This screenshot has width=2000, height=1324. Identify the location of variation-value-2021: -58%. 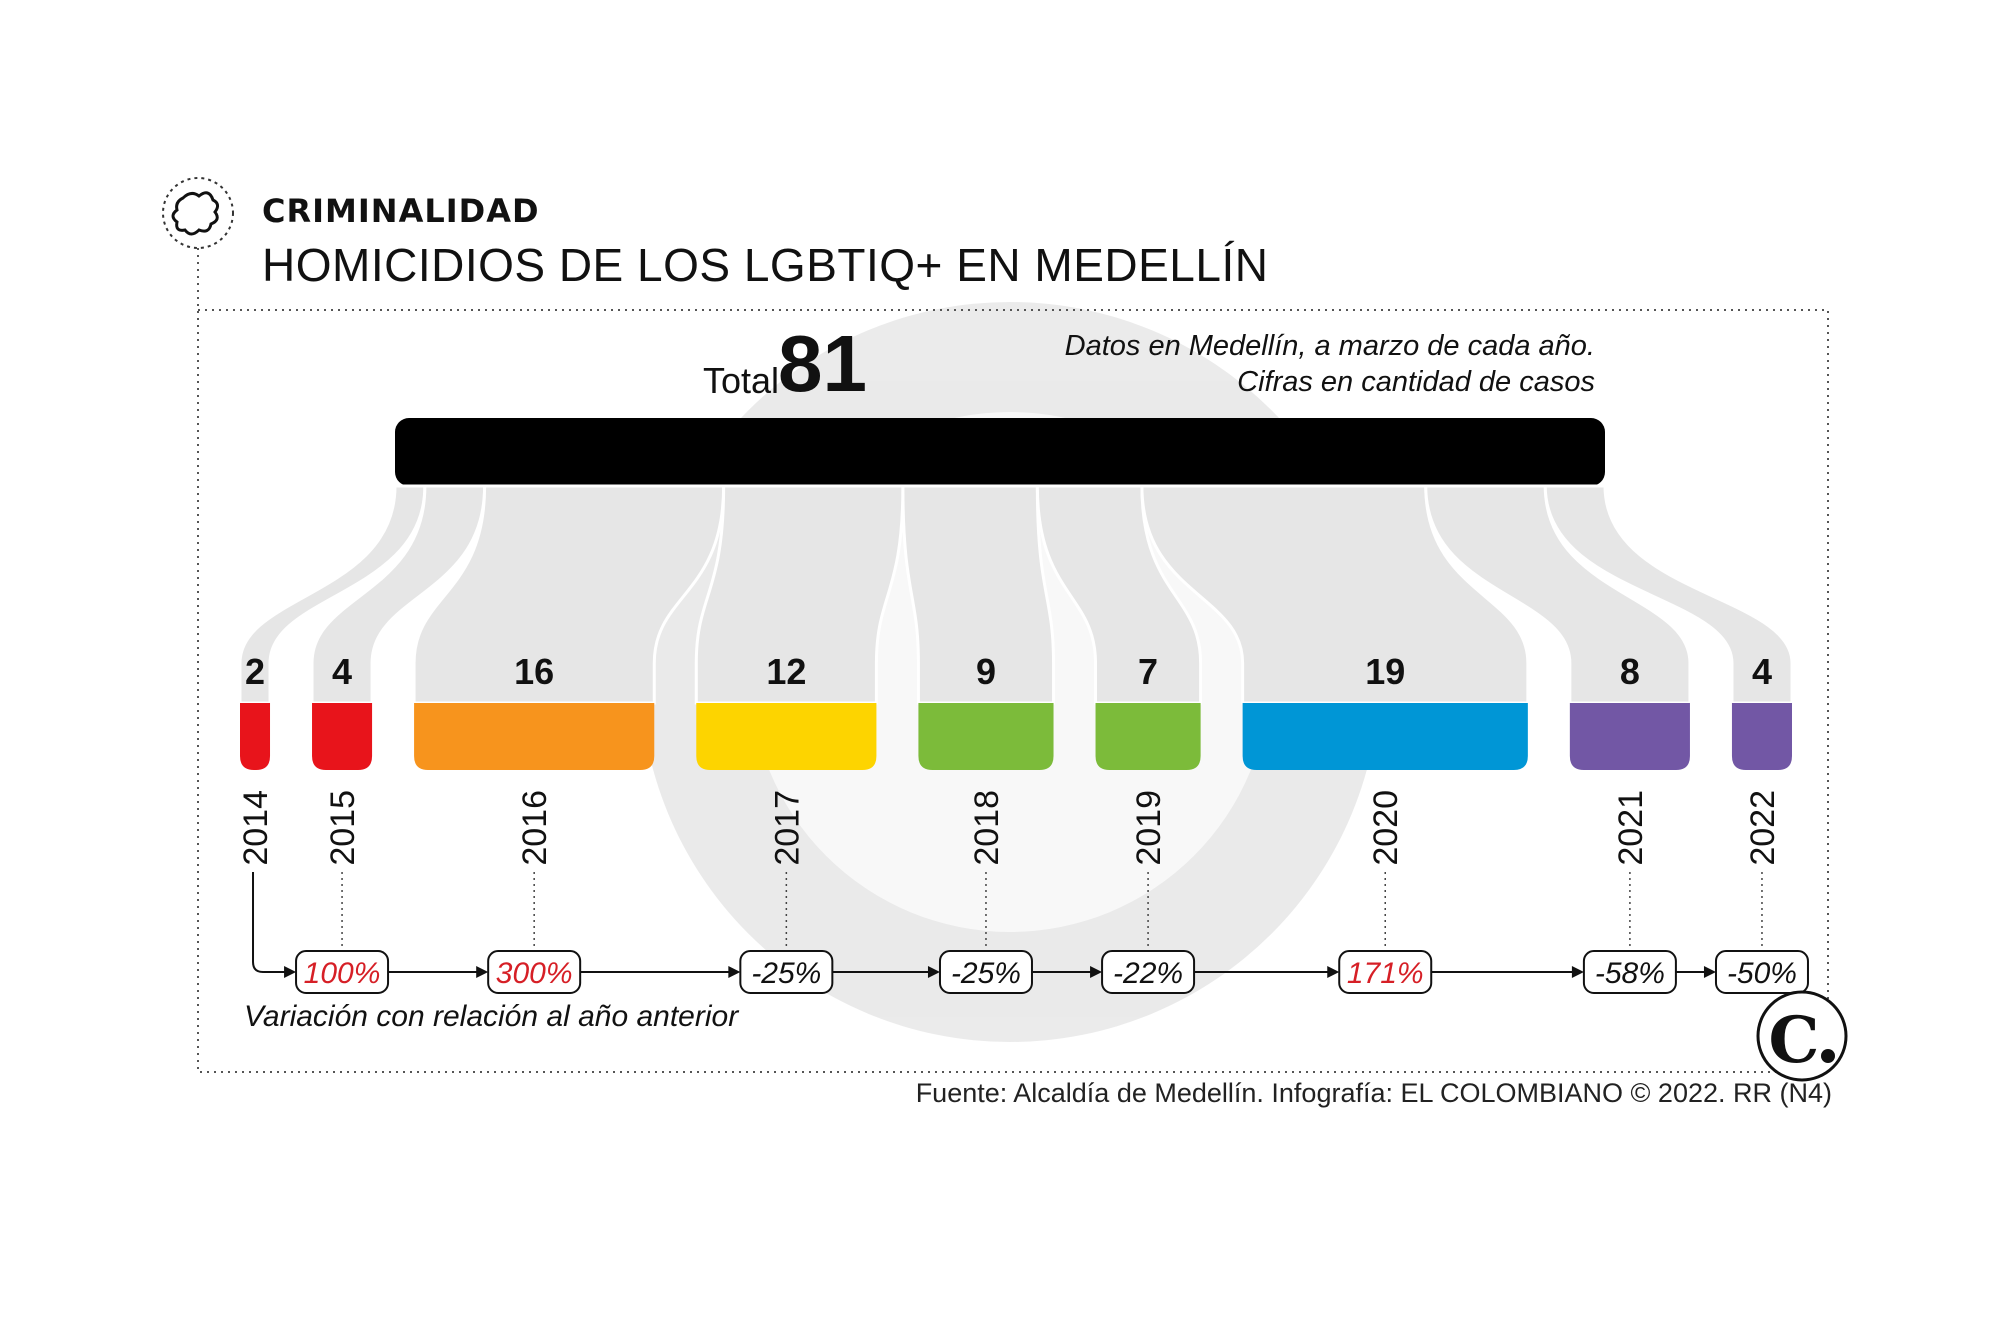
(1630, 973).